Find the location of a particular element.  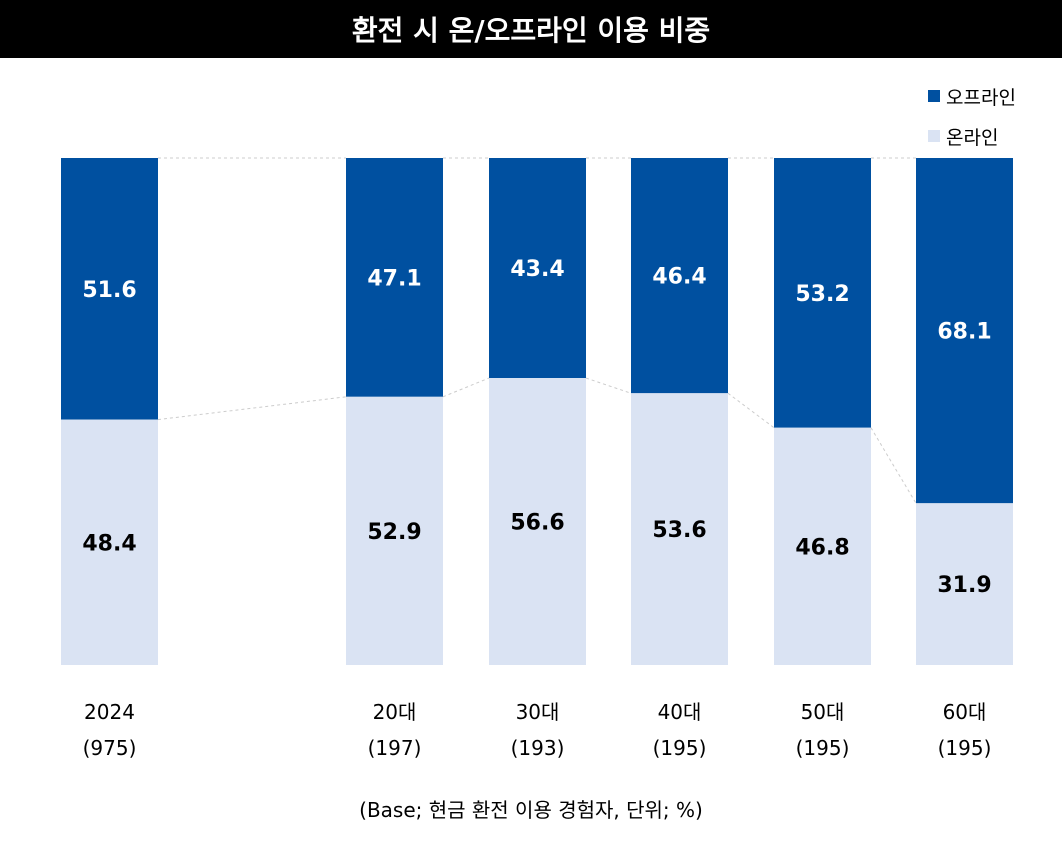

legend-label-online: 온라인 is located at coordinates (972, 137).